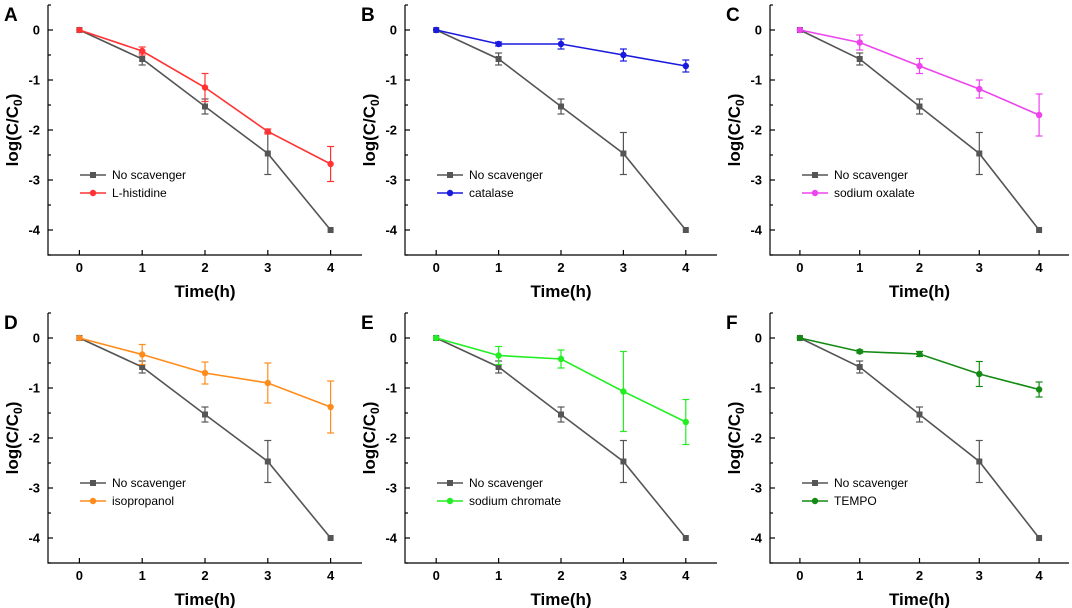 Image resolution: width=1072 pixels, height=608 pixels. What do you see at coordinates (367, 323) in the screenshot?
I see `panel-label: E` at bounding box center [367, 323].